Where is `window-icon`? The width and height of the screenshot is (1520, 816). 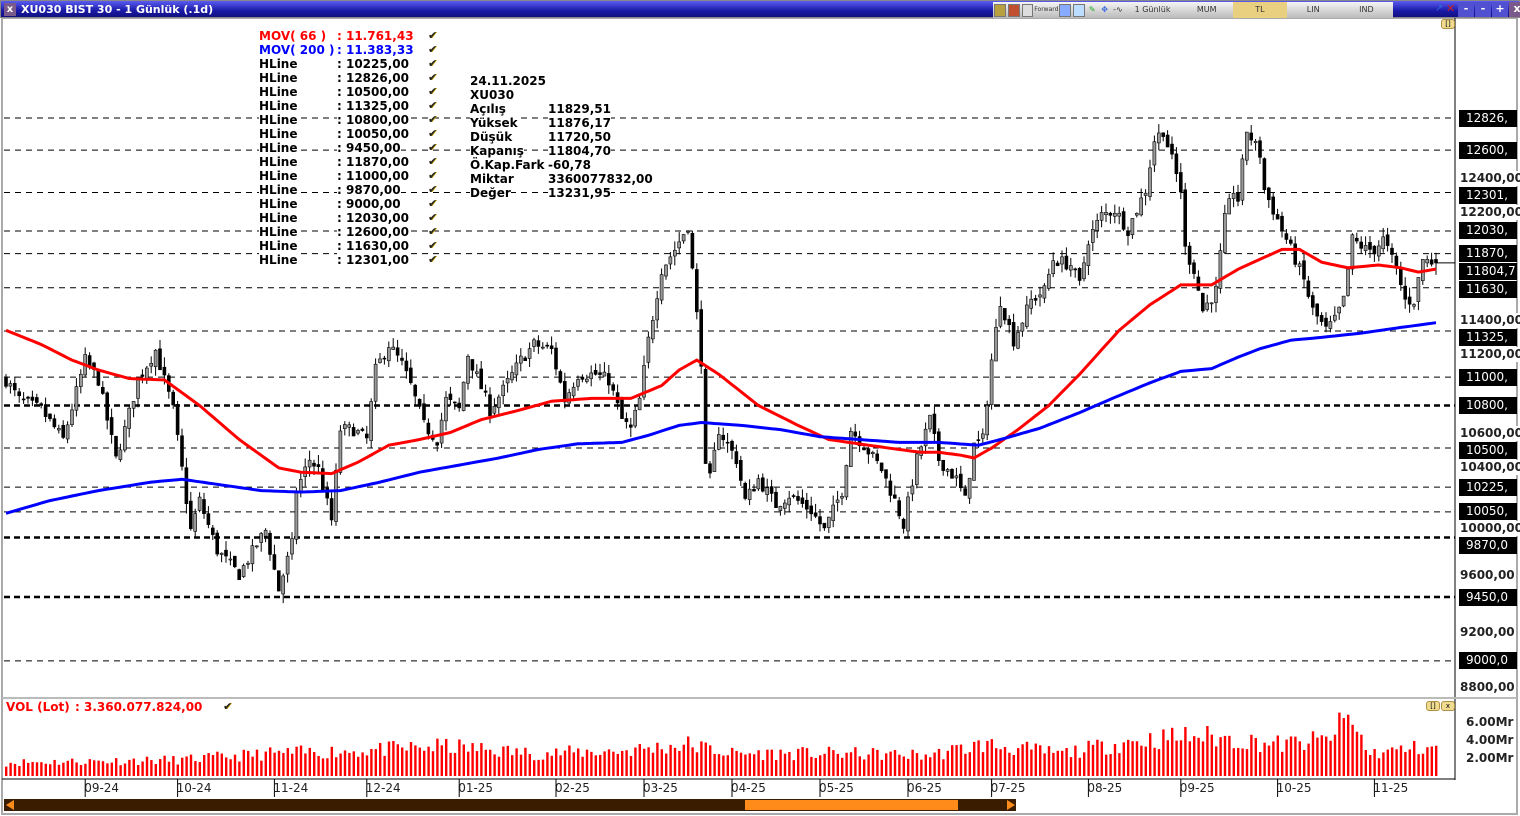
window-icon is located at coordinates (1027, 10).